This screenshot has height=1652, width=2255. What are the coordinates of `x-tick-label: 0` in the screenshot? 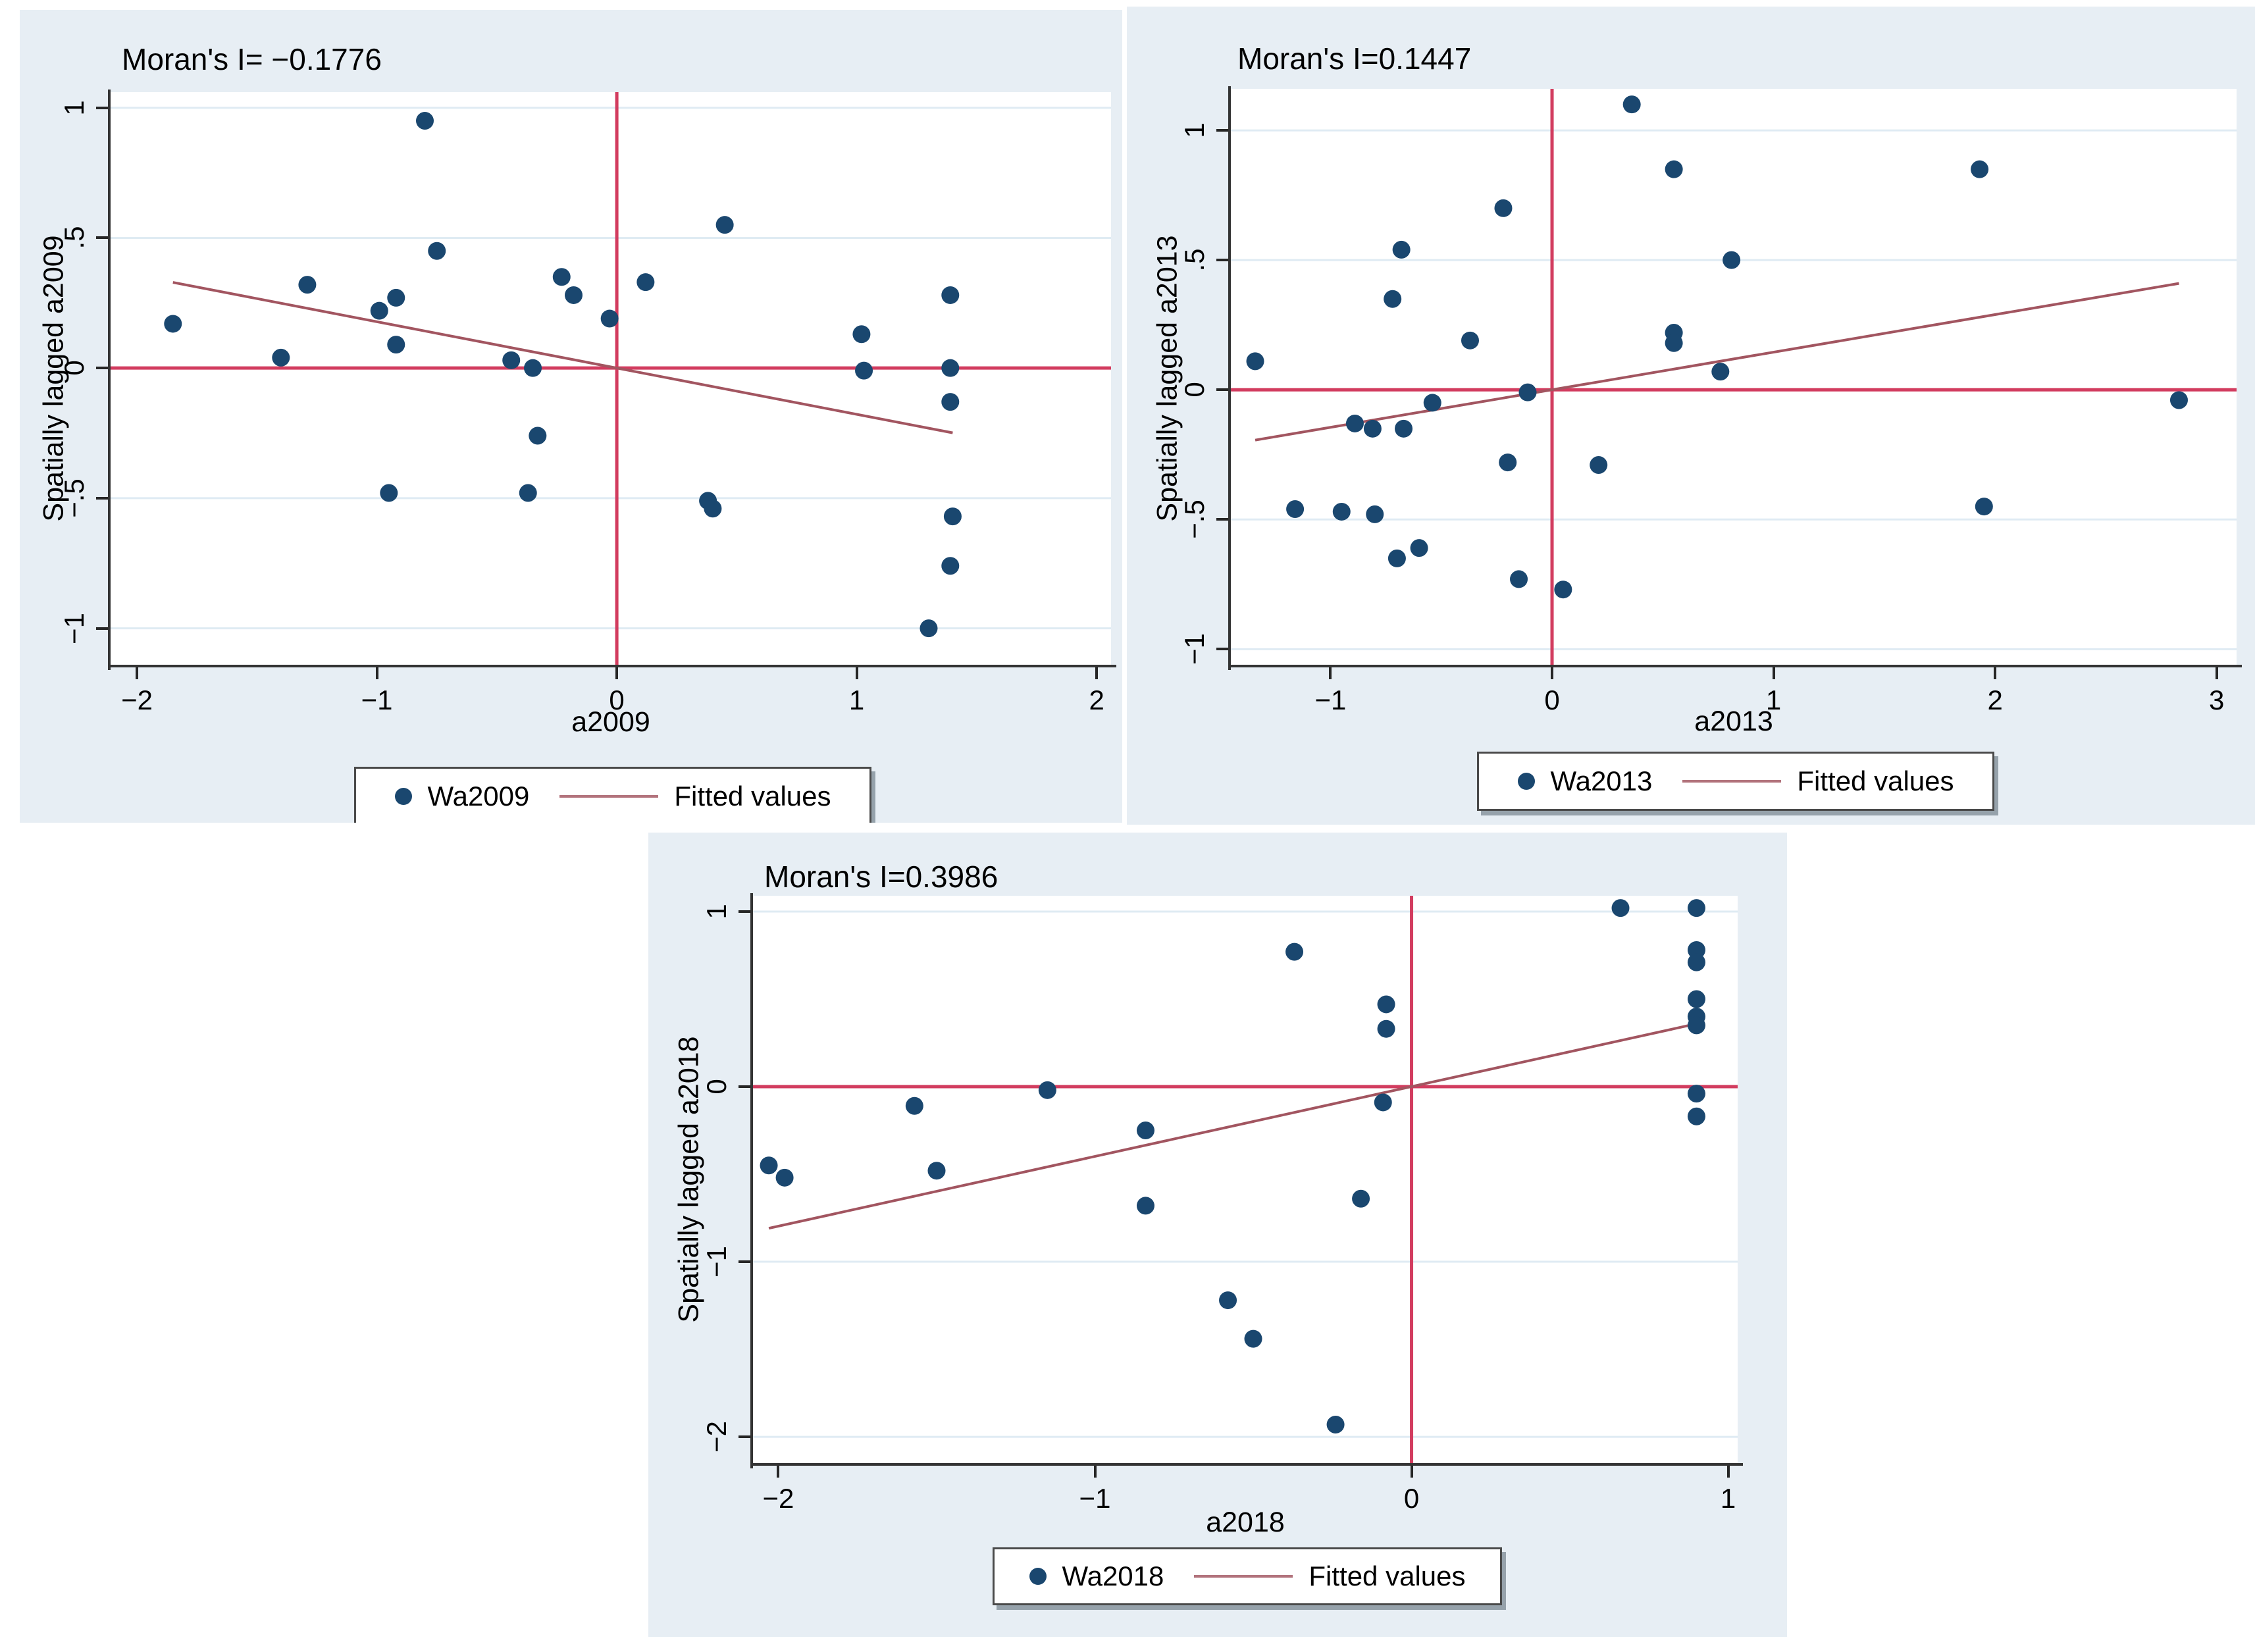 It's located at (1411, 1498).